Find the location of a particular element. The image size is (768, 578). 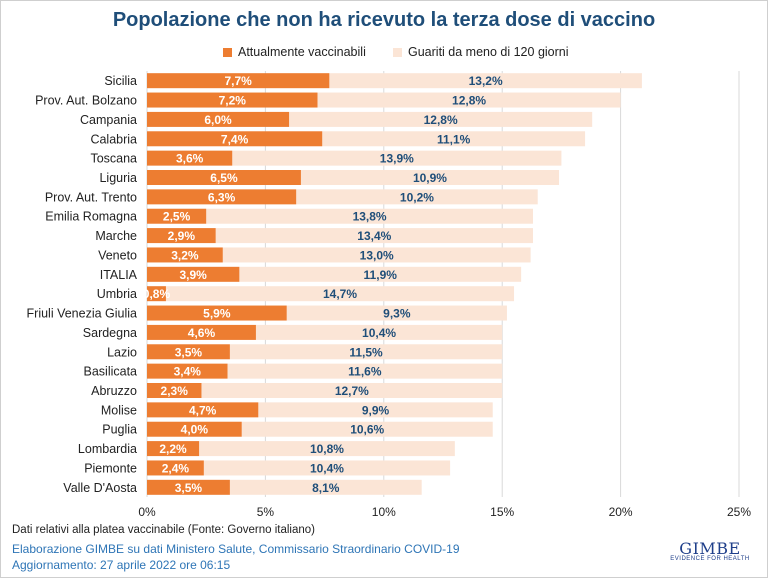

data-label-vaccinabili: 3,6% is located at coordinates (190, 159).